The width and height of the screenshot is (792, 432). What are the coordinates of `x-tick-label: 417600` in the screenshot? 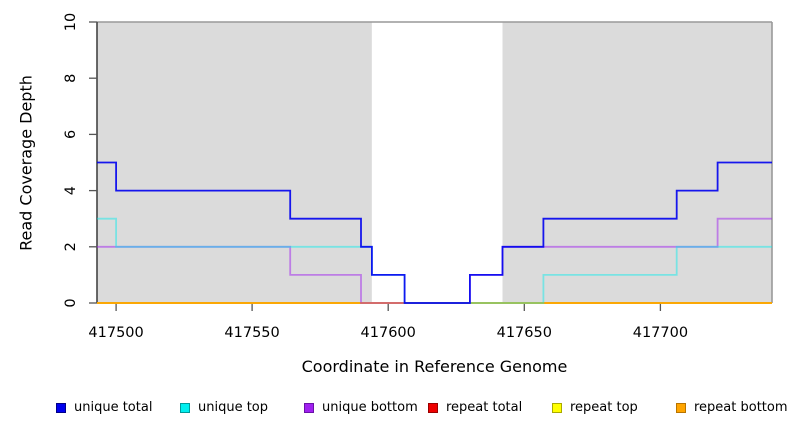 It's located at (388, 333).